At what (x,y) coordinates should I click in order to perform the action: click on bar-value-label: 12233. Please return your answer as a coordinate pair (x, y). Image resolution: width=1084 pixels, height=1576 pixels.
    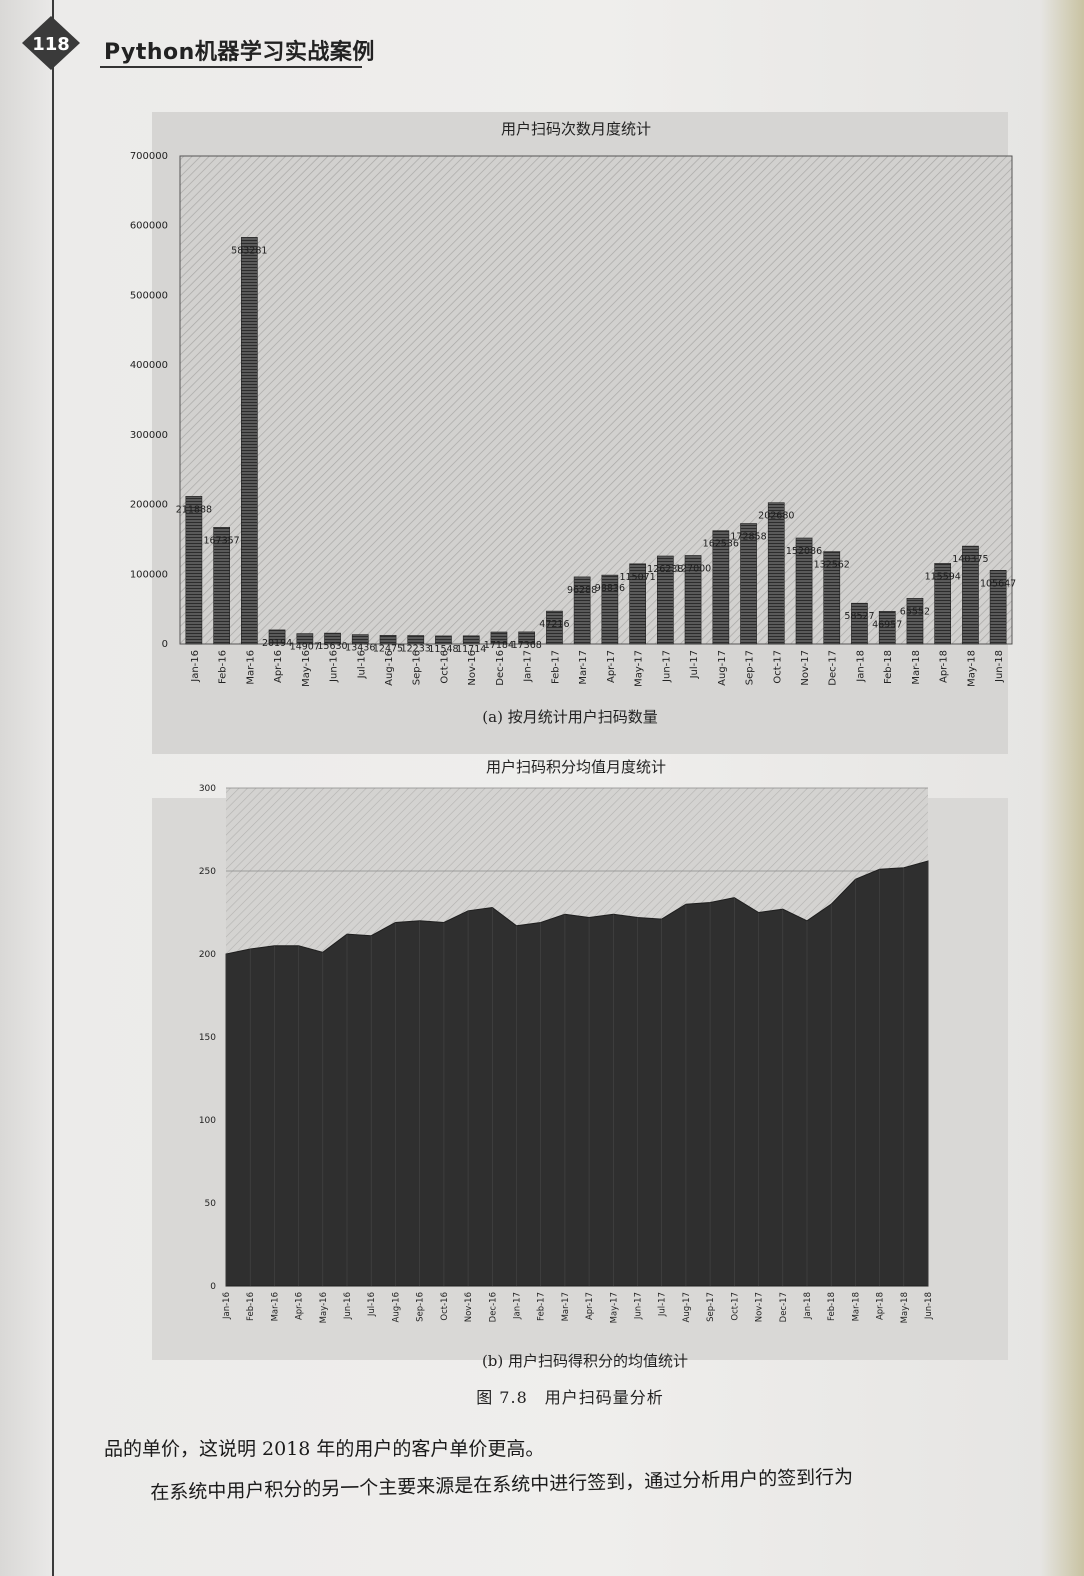
    Looking at the image, I should click on (416, 649).